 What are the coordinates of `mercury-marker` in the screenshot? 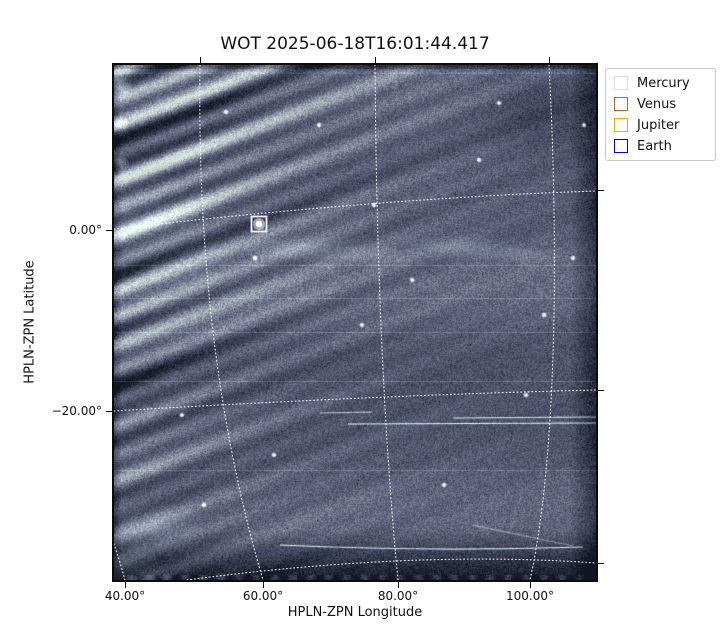 It's located at (259, 224).